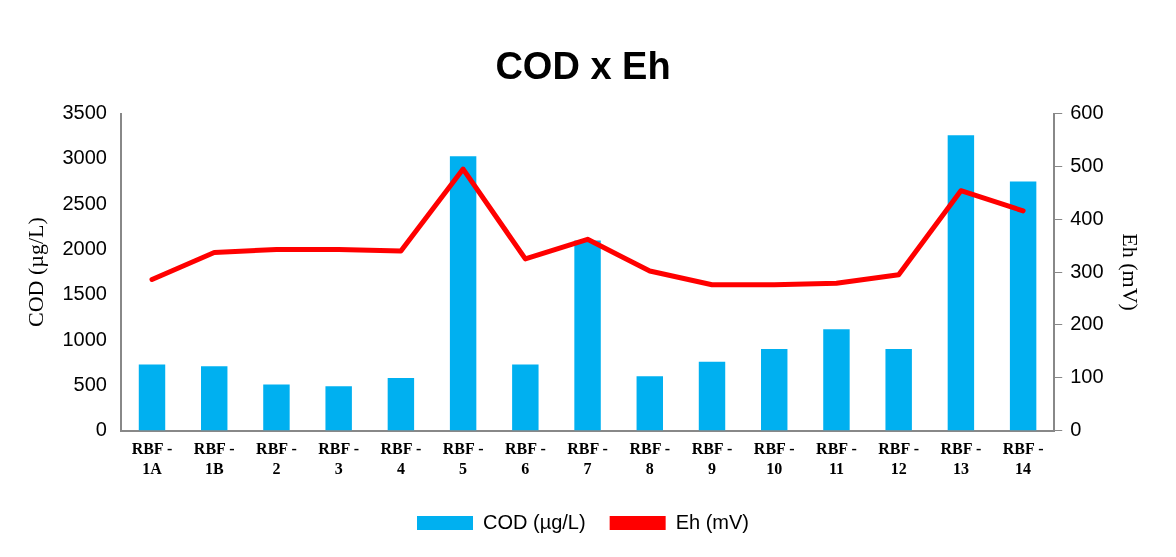 The width and height of the screenshot is (1176, 557). Describe the element at coordinates (1087, 270) in the screenshot. I see `y2-tick-label: 300` at that location.